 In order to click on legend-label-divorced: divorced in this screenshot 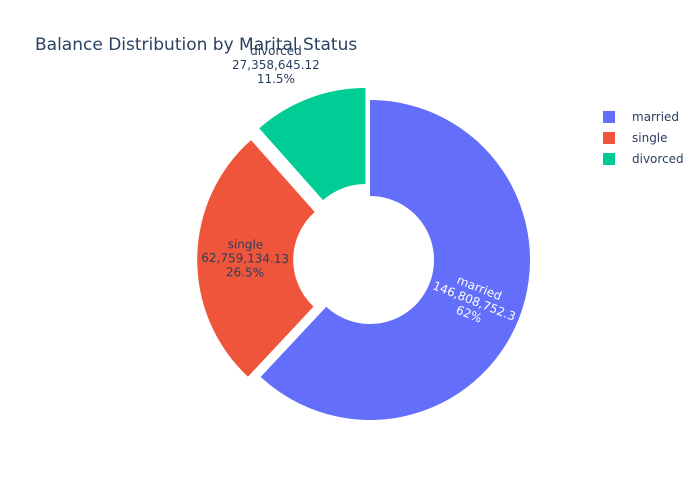, I will do `click(658, 158)`.